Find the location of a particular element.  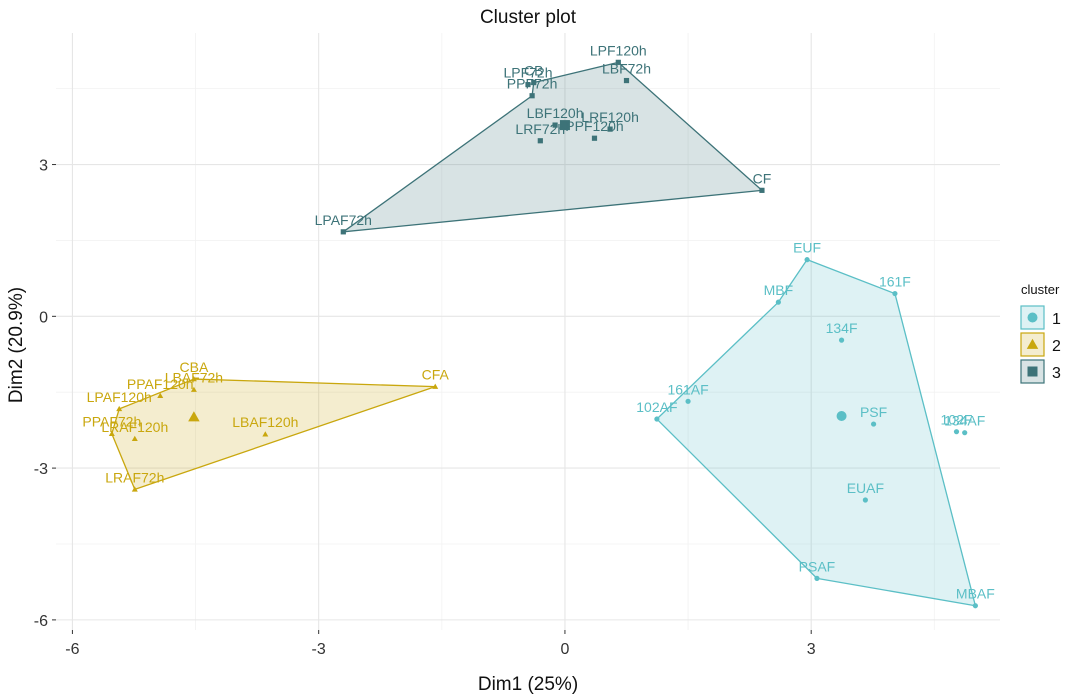

y-axis-title: Dim2 (20.9%) is located at coordinates (16, 345).